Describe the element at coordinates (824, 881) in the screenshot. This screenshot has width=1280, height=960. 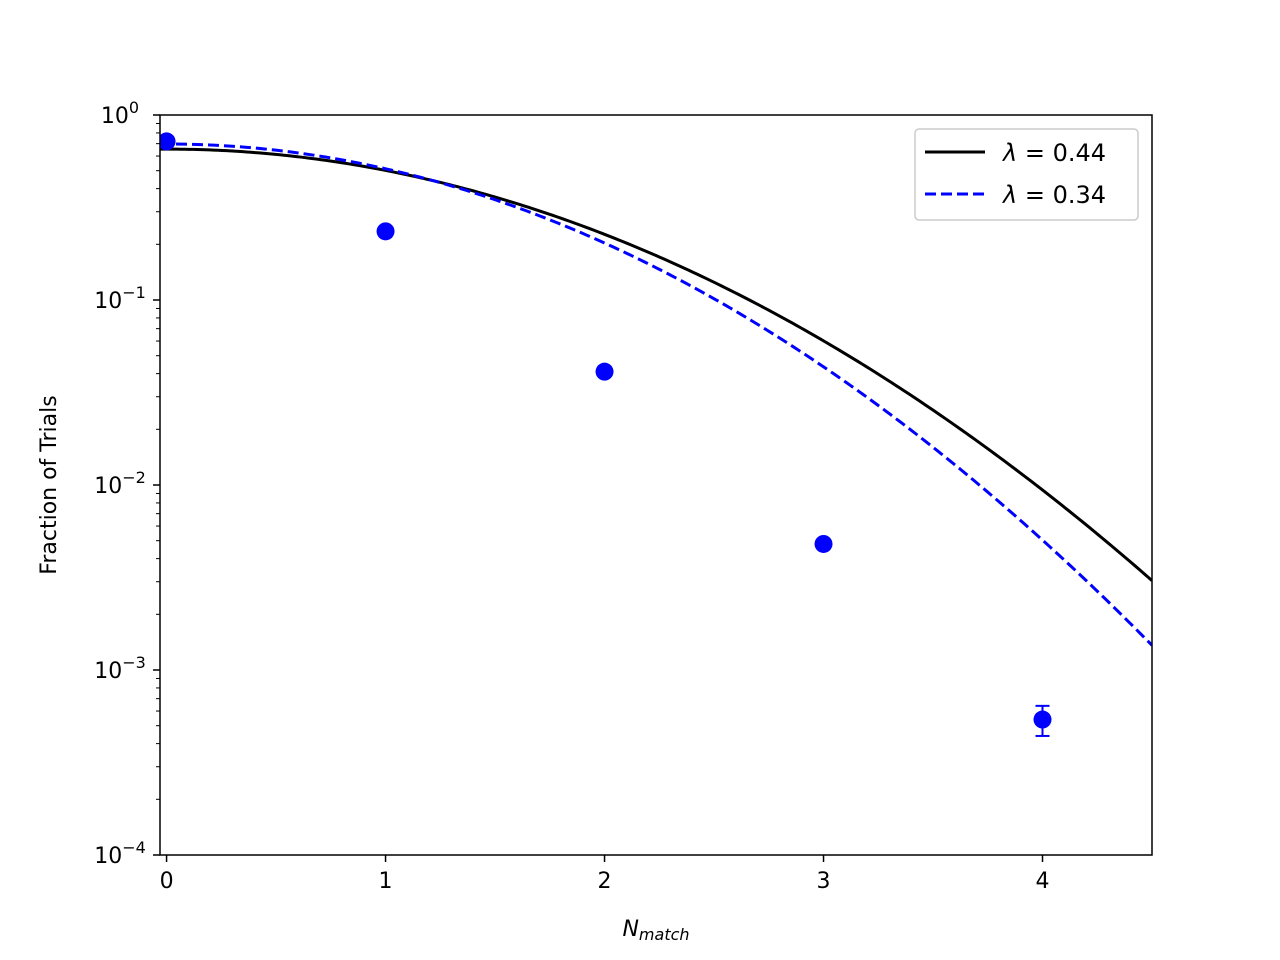
I see `x-tick-label-3: 3` at that location.